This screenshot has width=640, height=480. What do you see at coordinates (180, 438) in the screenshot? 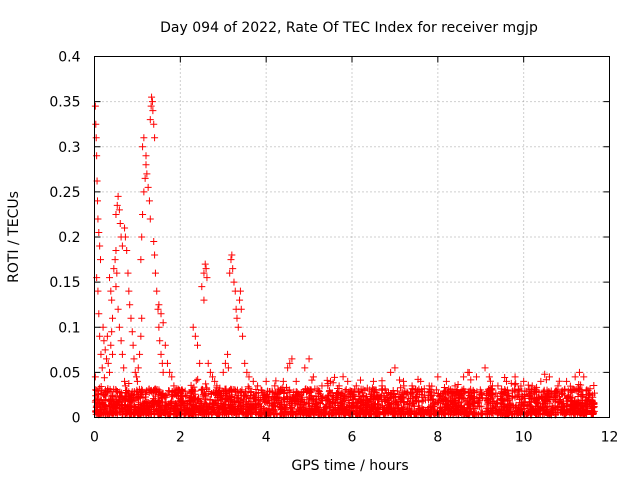
I see `x-tick-label: 2` at bounding box center [180, 438].